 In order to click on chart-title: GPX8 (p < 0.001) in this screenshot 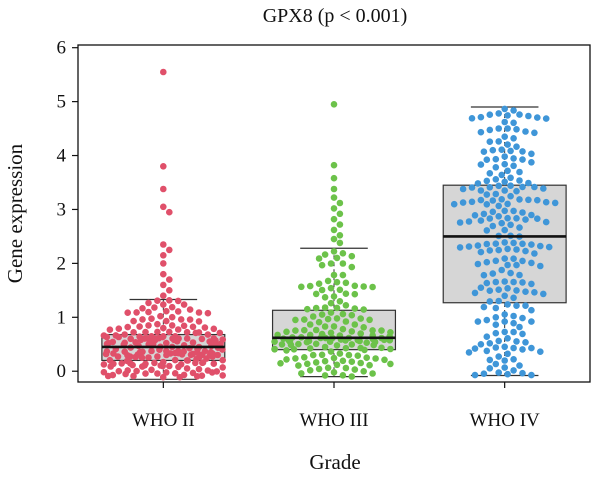, I will do `click(335, 16)`.